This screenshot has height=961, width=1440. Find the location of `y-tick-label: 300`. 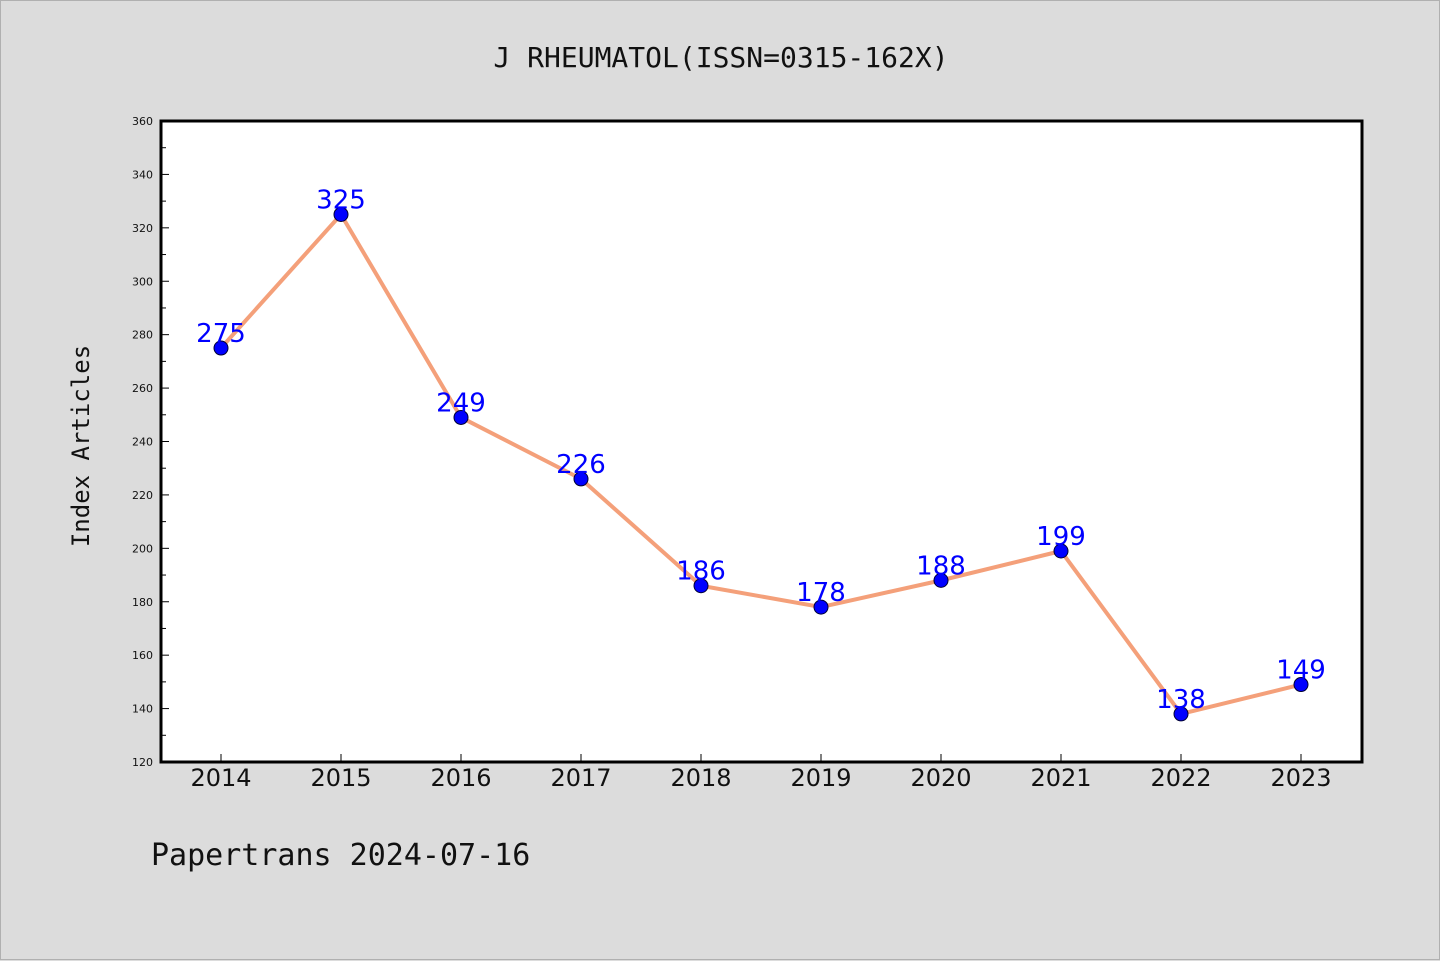

y-tick-label: 300 is located at coordinates (142, 281).